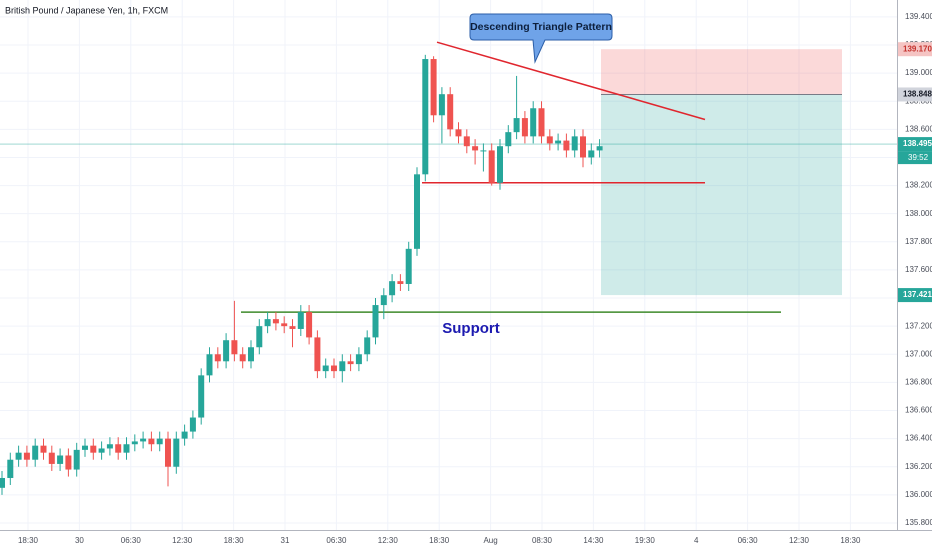  Describe the element at coordinates (918, 438) in the screenshot. I see `y-tick-label: 136.400` at that location.